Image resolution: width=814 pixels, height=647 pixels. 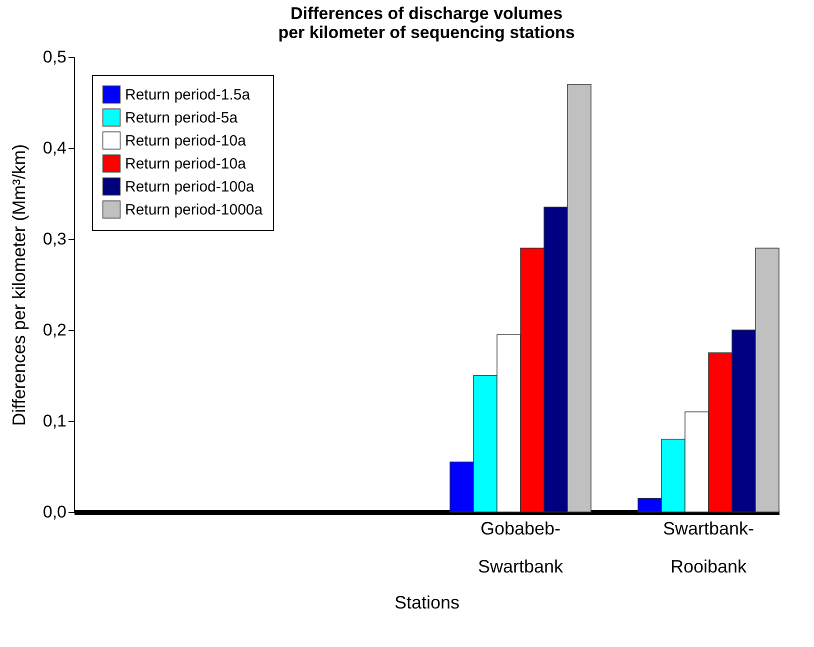 What do you see at coordinates (54, 421) in the screenshot?
I see `y-tick-label: 0,1` at bounding box center [54, 421].